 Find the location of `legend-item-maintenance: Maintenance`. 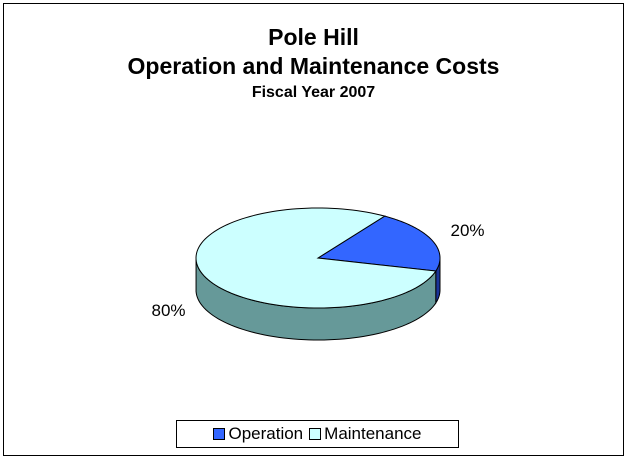

legend-item-maintenance: Maintenance is located at coordinates (365, 434).